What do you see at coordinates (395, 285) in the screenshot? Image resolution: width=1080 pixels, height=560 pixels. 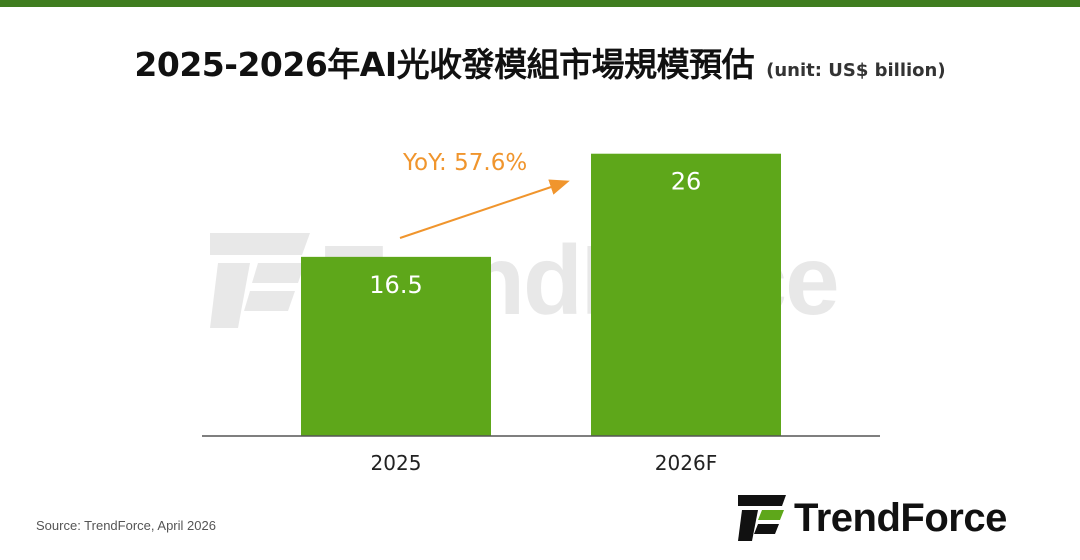 I see `value-label-2025: 16.5` at bounding box center [395, 285].